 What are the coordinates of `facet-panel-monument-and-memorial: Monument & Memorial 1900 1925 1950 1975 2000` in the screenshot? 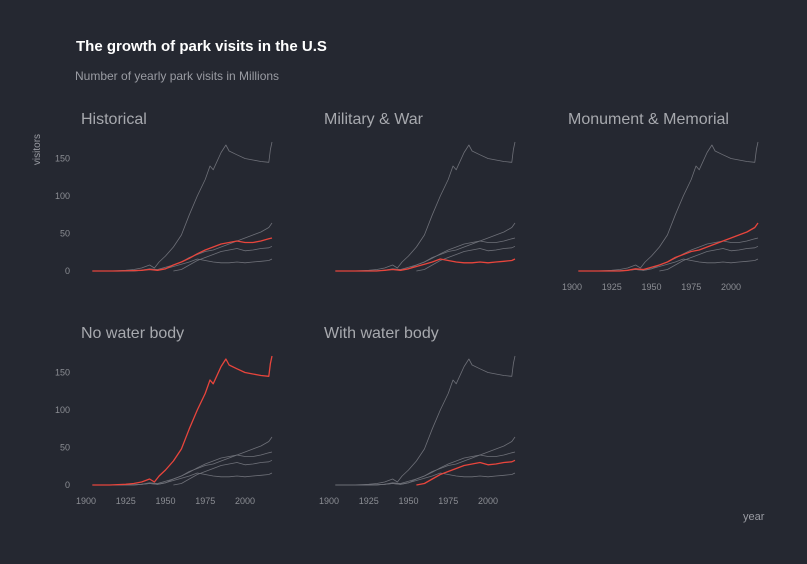 It's located at (660, 201).